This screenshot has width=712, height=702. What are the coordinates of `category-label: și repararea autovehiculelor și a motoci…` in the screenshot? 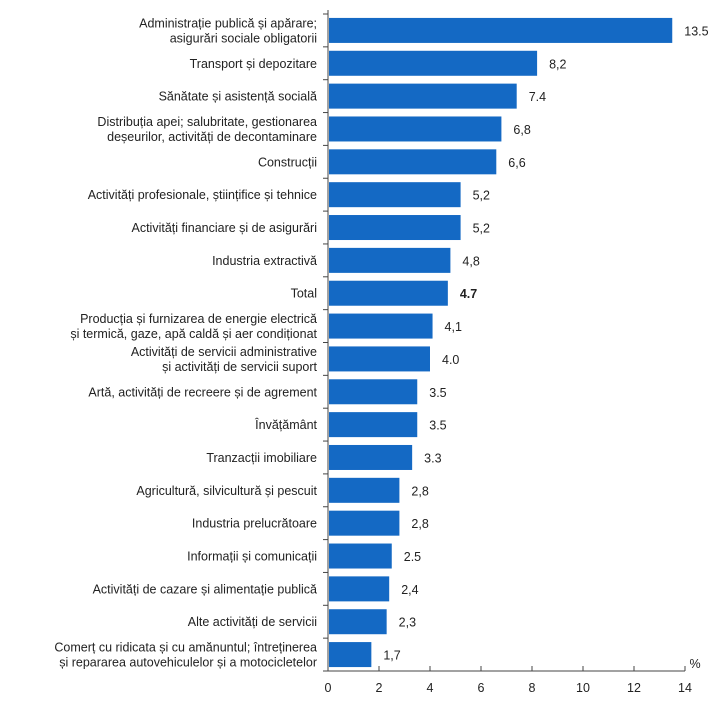 It's located at (188, 663).